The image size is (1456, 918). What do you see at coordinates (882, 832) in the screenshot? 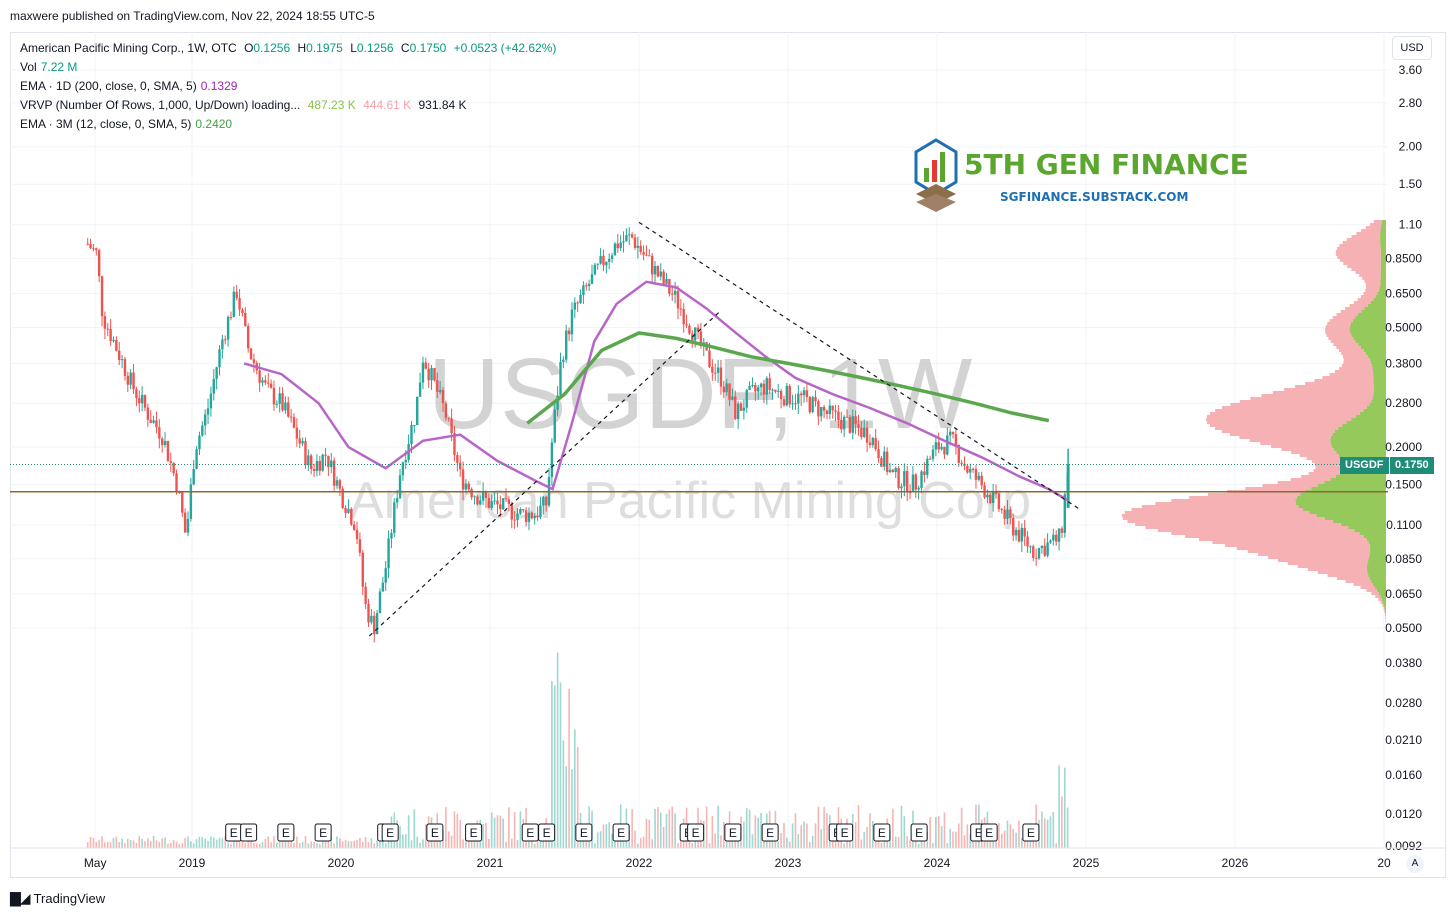
I see `earnings-marker-icon: E` at bounding box center [882, 832].